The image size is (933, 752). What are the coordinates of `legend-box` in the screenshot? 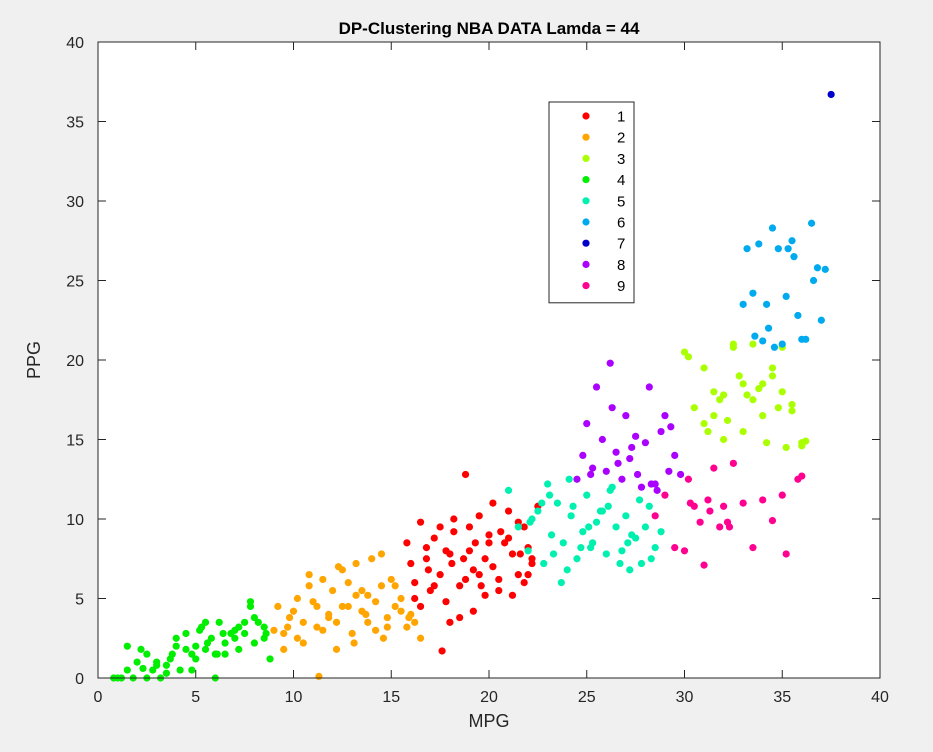 It's located at (591, 202).